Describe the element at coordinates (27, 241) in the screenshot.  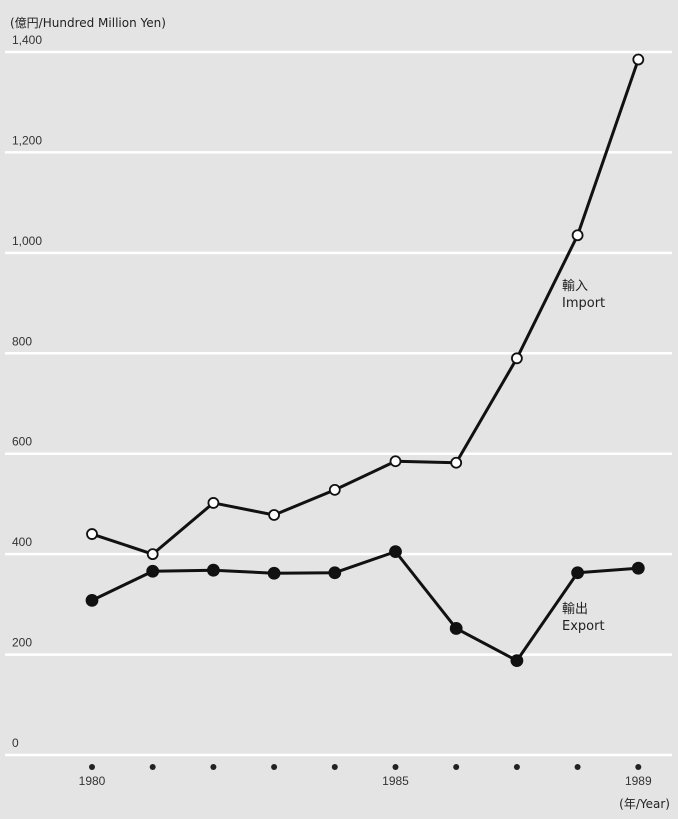
I see `y-tick-label-1000: 1,000` at that location.